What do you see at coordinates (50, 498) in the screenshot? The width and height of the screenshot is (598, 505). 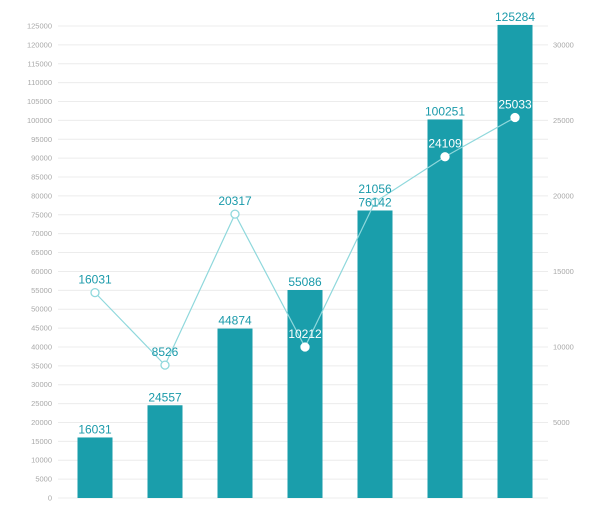 I see `left-tick-label: 0` at bounding box center [50, 498].